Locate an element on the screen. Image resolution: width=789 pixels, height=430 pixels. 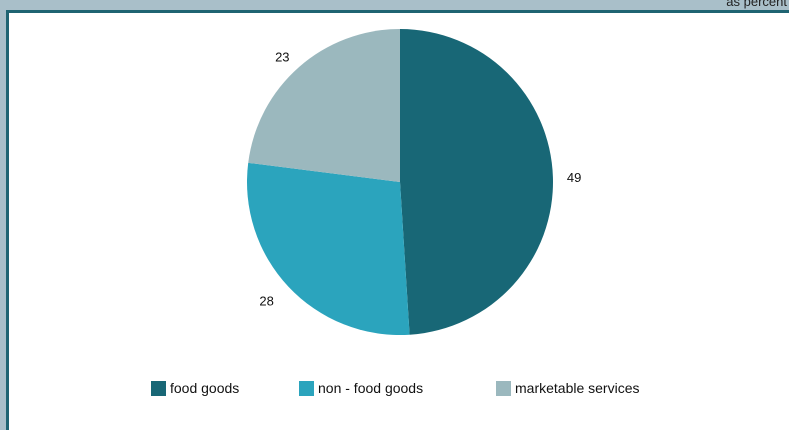
legend-item-non-food-goods: non - food goods is located at coordinates (361, 388).